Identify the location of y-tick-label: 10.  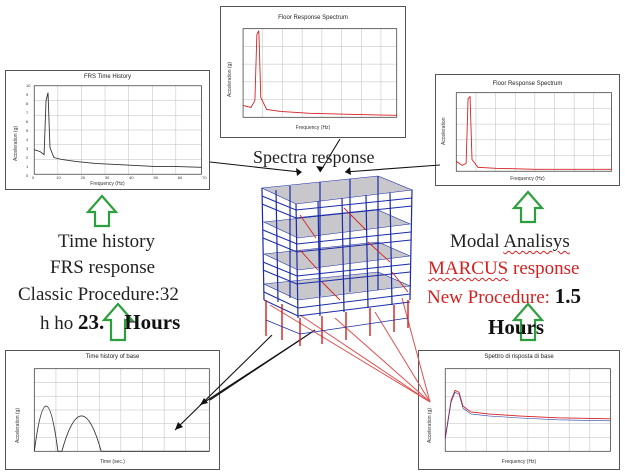
(28, 85).